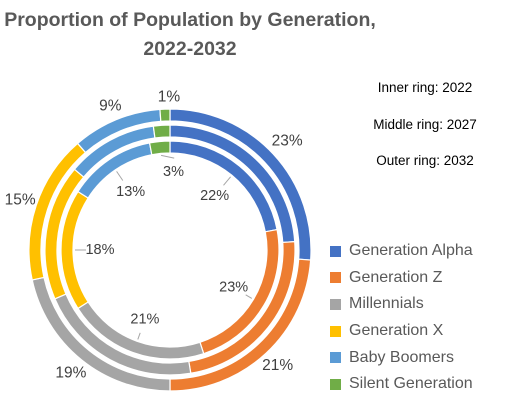 The image size is (514, 413). Describe the element at coordinates (396, 331) in the screenshot. I see `legend-label-generation-x: Generation X` at that location.